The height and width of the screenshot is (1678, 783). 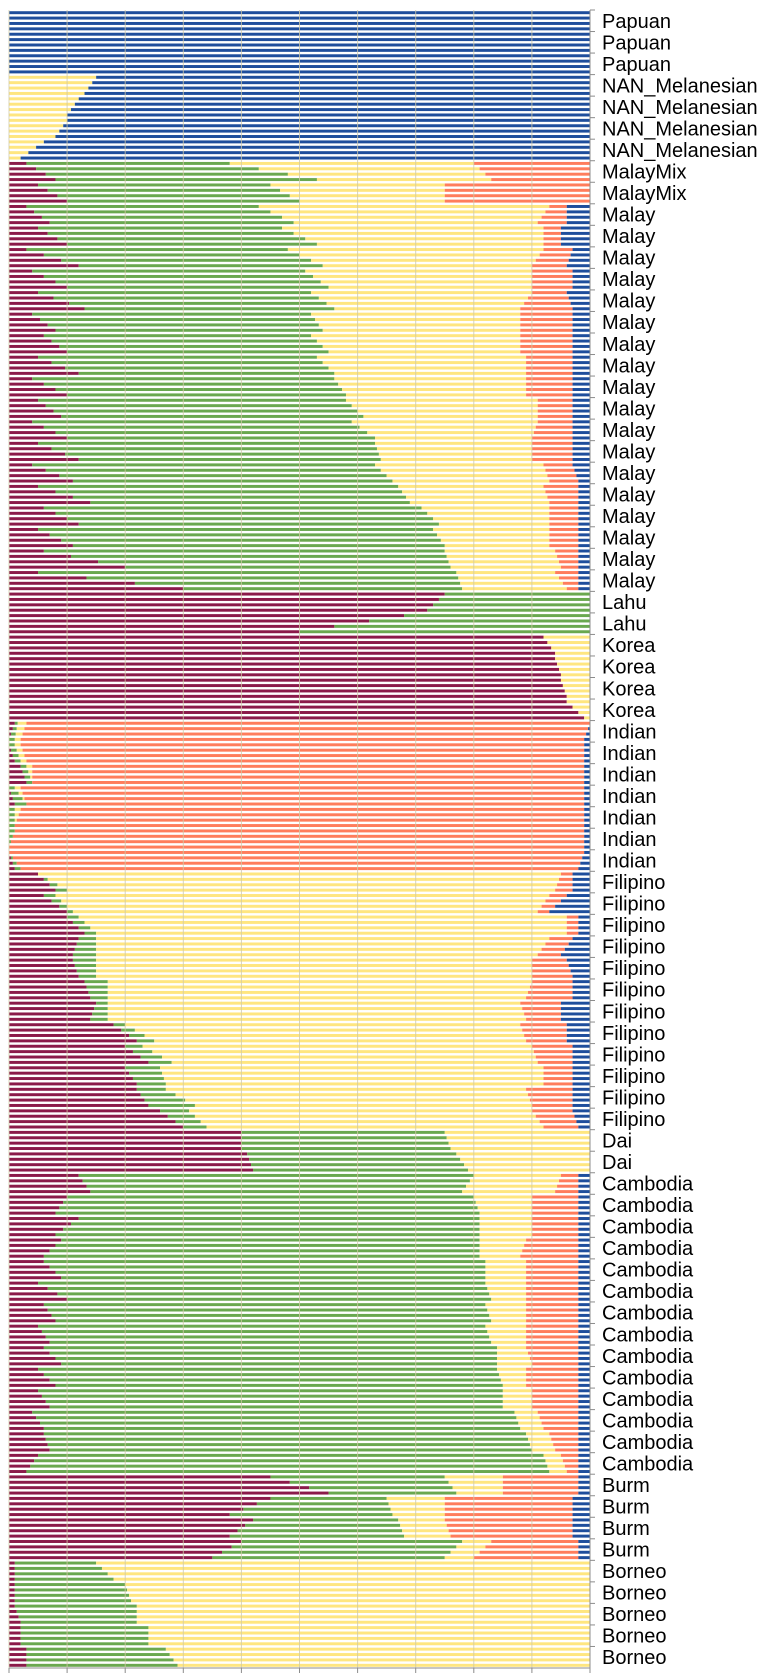 What do you see at coordinates (634, 1572) in the screenshot?
I see `group-label: Borneo` at bounding box center [634, 1572].